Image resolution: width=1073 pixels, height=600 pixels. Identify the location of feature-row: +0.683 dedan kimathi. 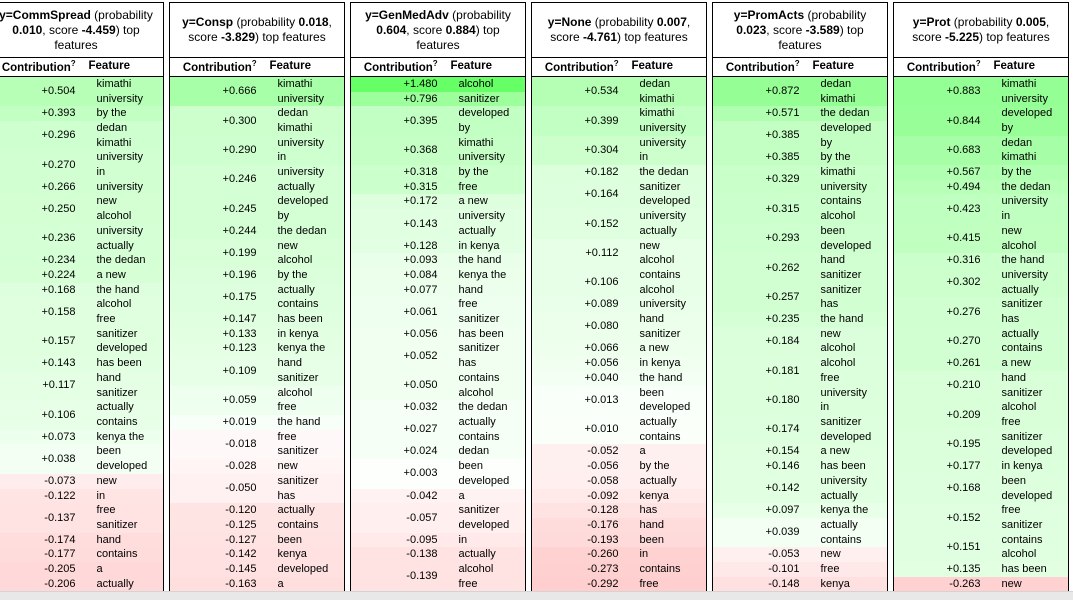
(981, 150).